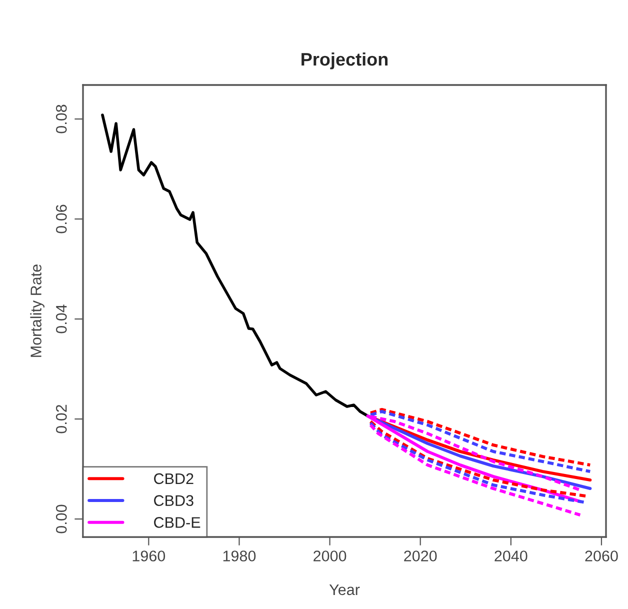 The height and width of the screenshot is (609, 628). Describe the element at coordinates (601, 556) in the screenshot. I see `x-tick-label: 2060` at that location.